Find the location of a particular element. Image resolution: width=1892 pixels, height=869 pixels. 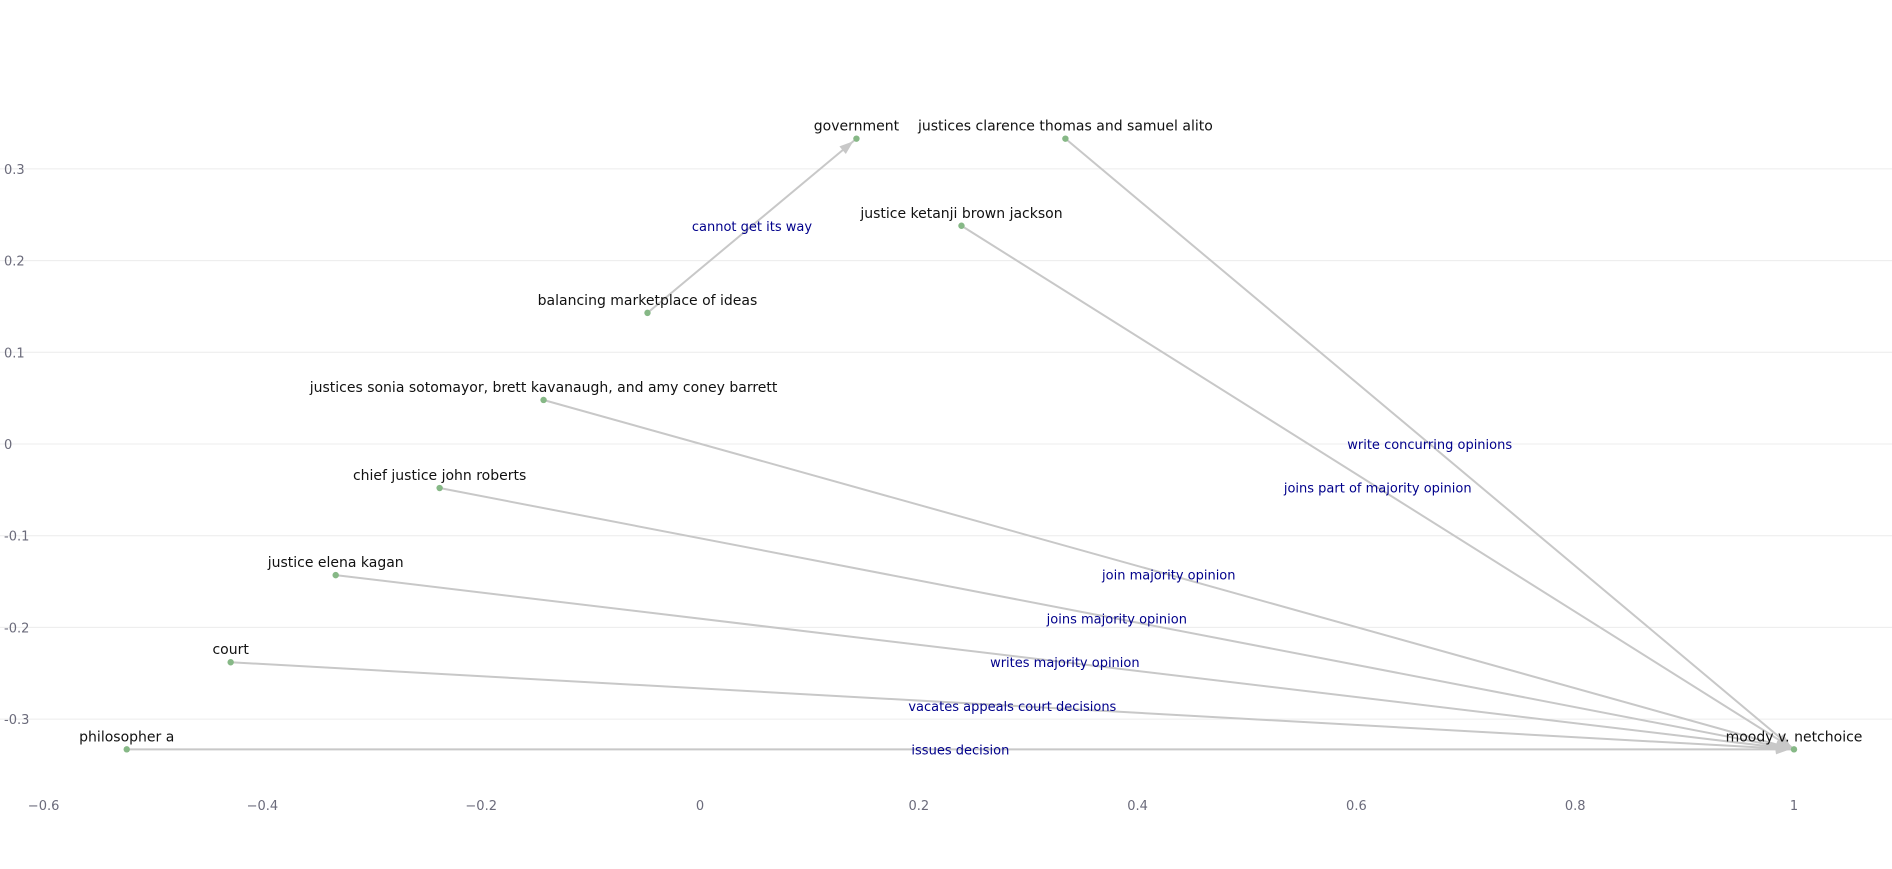

edge-label: vacates appeals court decisions is located at coordinates (1012, 707).